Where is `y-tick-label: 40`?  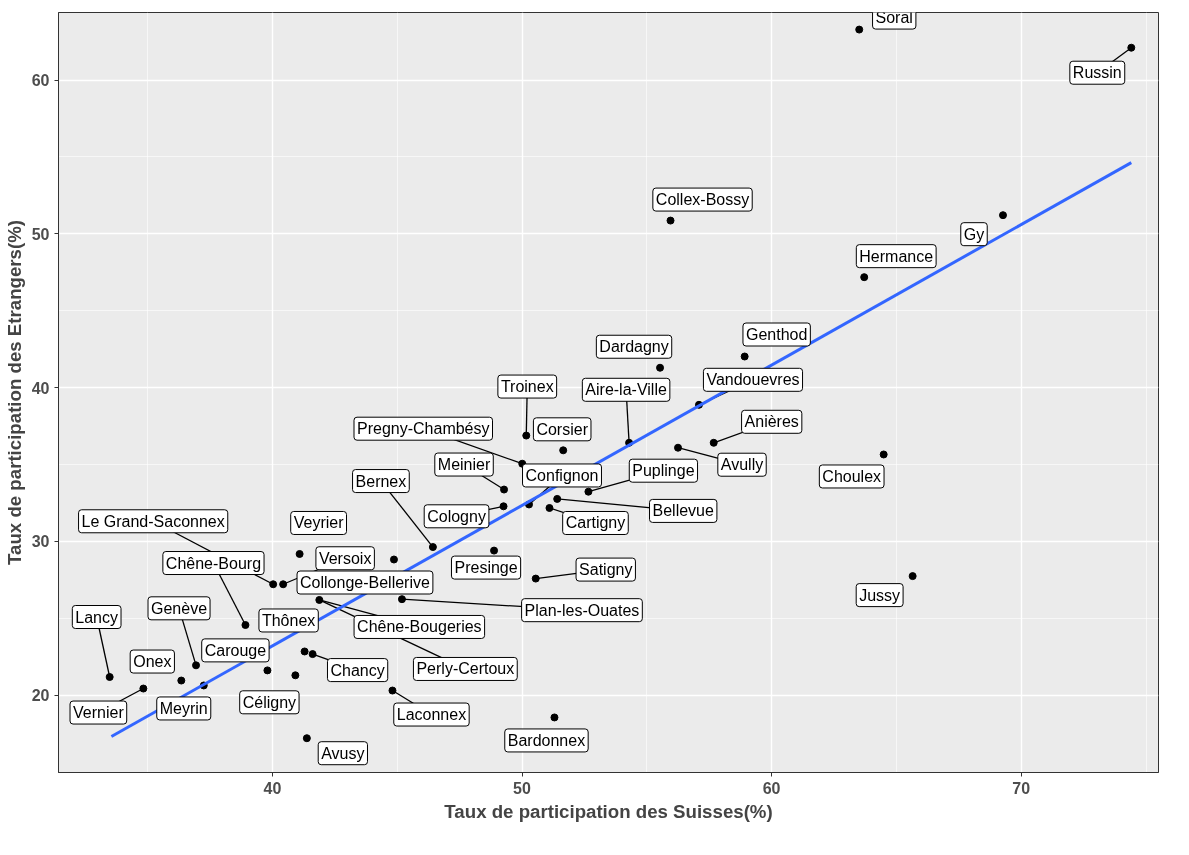
y-tick-label: 40 is located at coordinates (40, 388).